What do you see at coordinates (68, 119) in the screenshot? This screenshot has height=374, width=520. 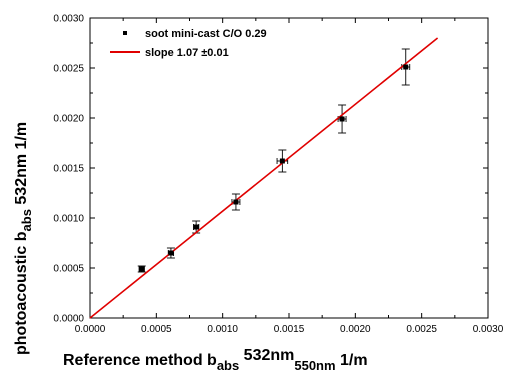 I see `y-tick-label: 0.0020` at bounding box center [68, 119].